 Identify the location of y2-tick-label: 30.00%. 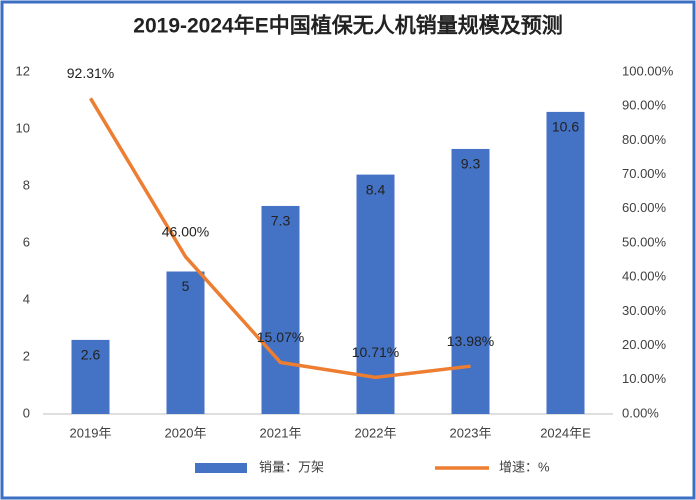
(644, 310).